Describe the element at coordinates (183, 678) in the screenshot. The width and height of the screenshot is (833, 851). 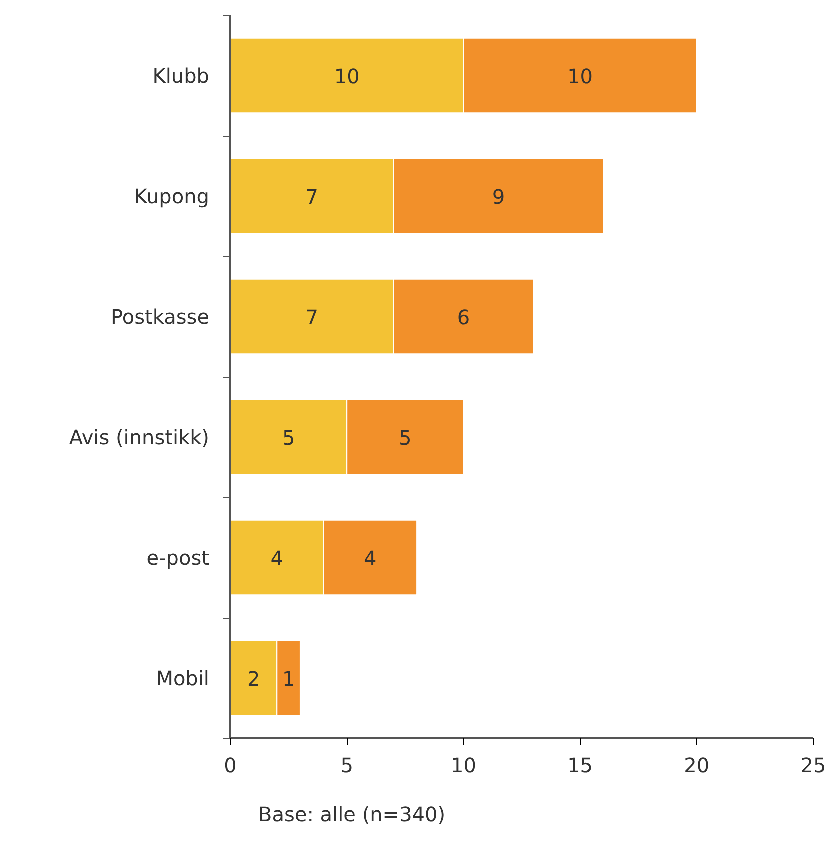
I see `y-tick-label: Mobil` at that location.